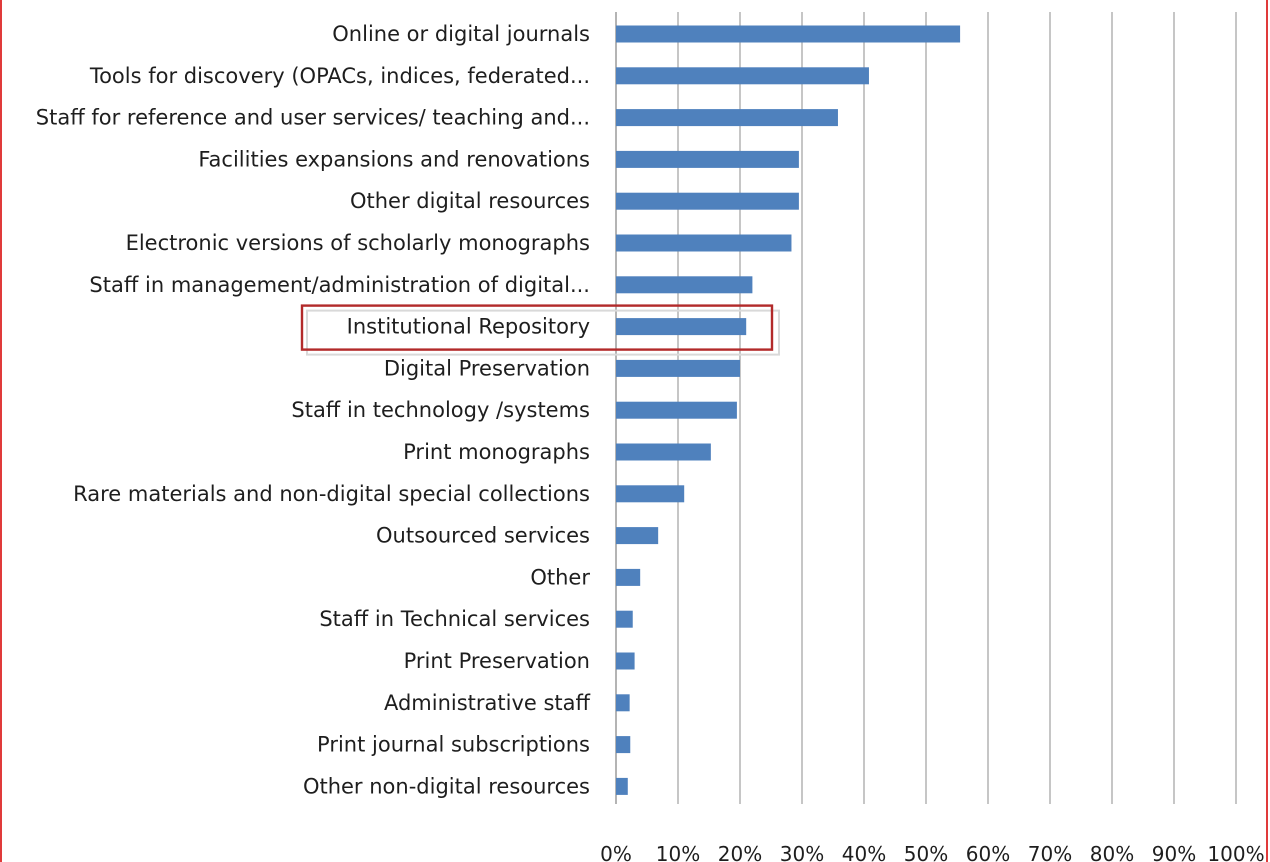 This screenshot has height=862, width=1270. I want to click on highlight-box-shadow, so click(543, 332).